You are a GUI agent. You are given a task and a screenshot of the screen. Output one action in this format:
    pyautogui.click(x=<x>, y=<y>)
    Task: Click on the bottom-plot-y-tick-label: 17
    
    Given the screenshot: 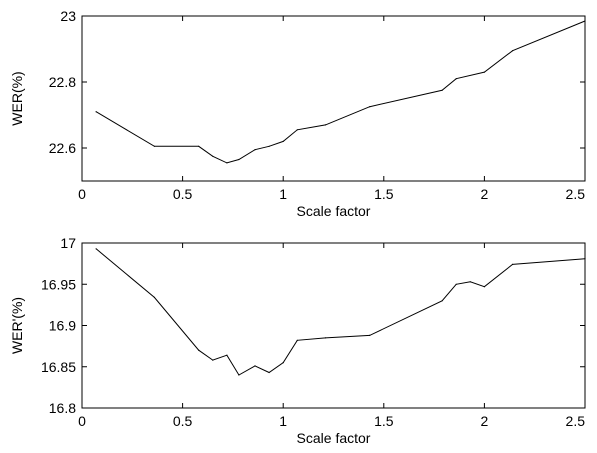 What is the action you would take?
    pyautogui.click(x=68, y=243)
    